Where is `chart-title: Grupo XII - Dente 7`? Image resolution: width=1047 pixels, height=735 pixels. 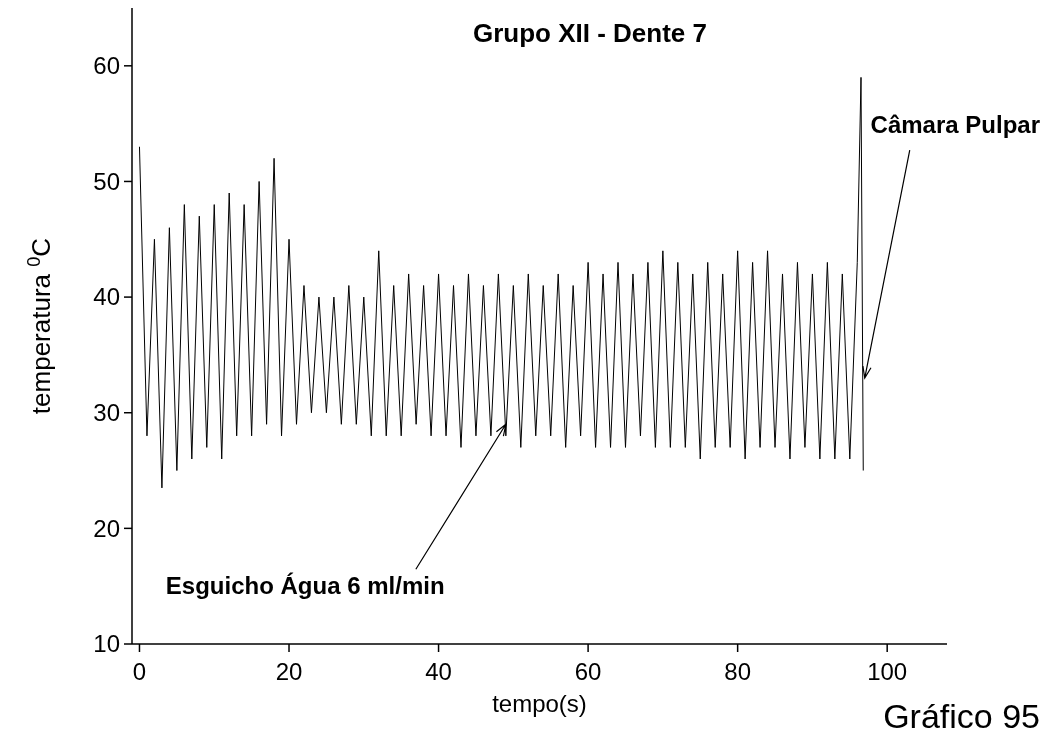
chart-title: Grupo XII - Dente 7 is located at coordinates (590, 33).